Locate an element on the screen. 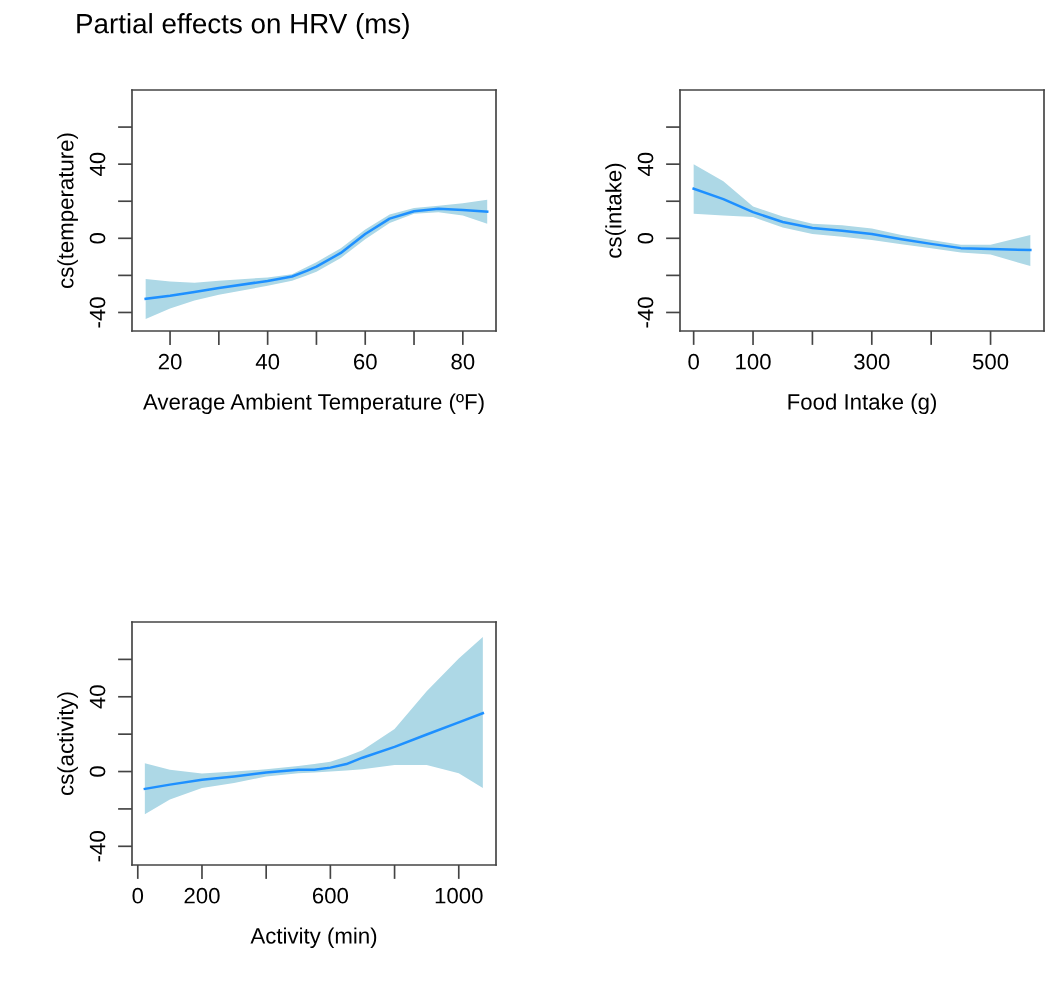  x-tick-label: 200 is located at coordinates (202, 895).